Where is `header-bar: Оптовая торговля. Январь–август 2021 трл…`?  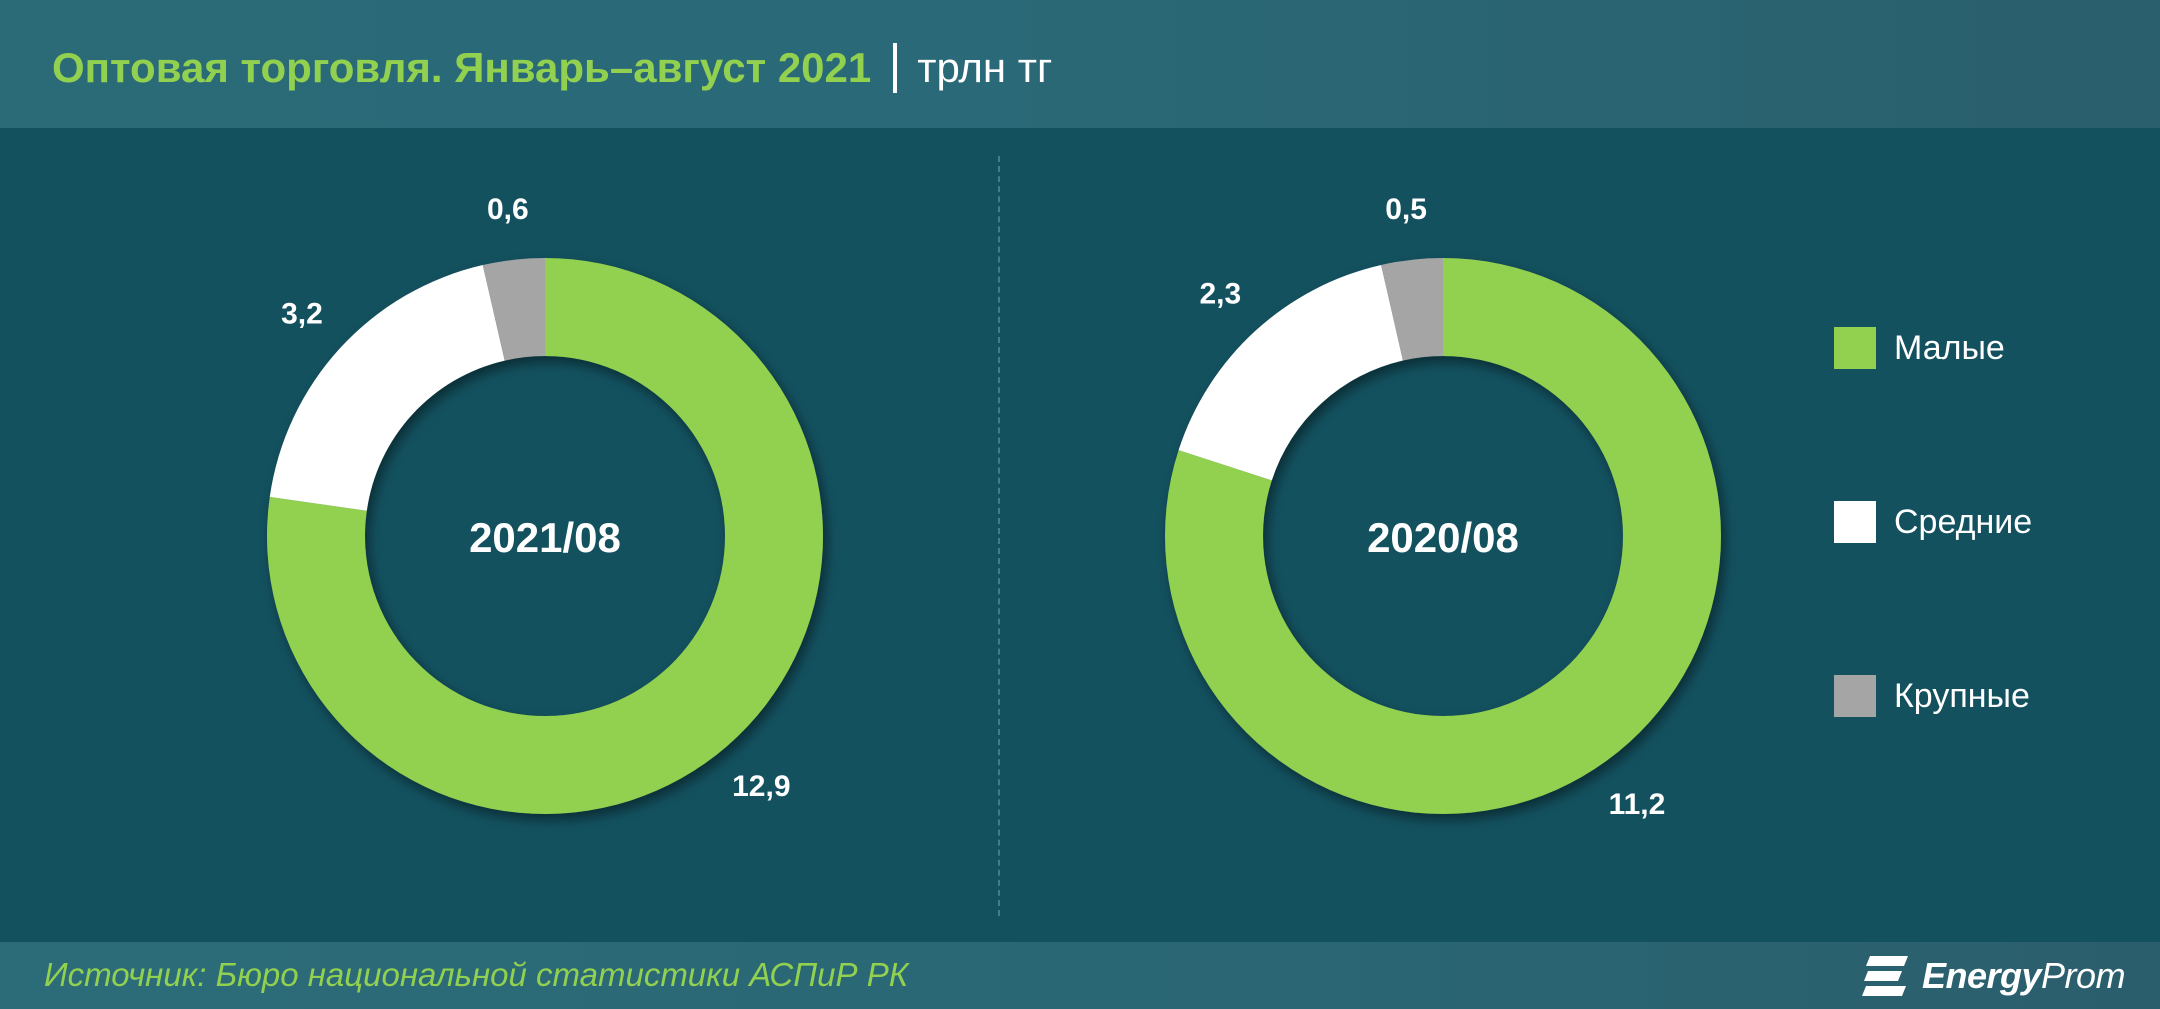
header-bar: Оптовая торговля. Январь–август 2021 трл… is located at coordinates (1080, 64).